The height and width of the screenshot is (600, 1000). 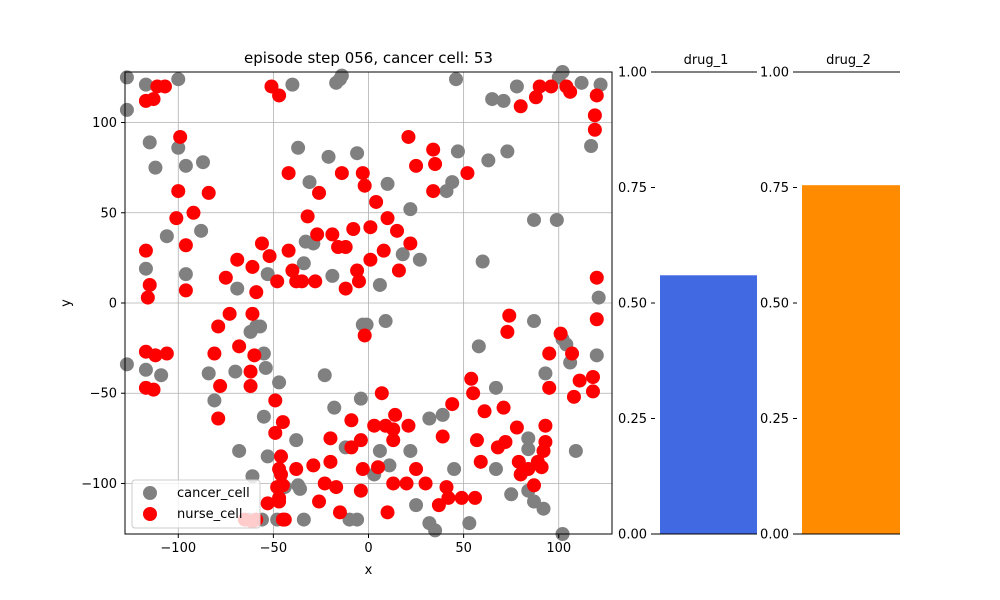 I want to click on y-tick-label: −50, so click(x=103, y=394).